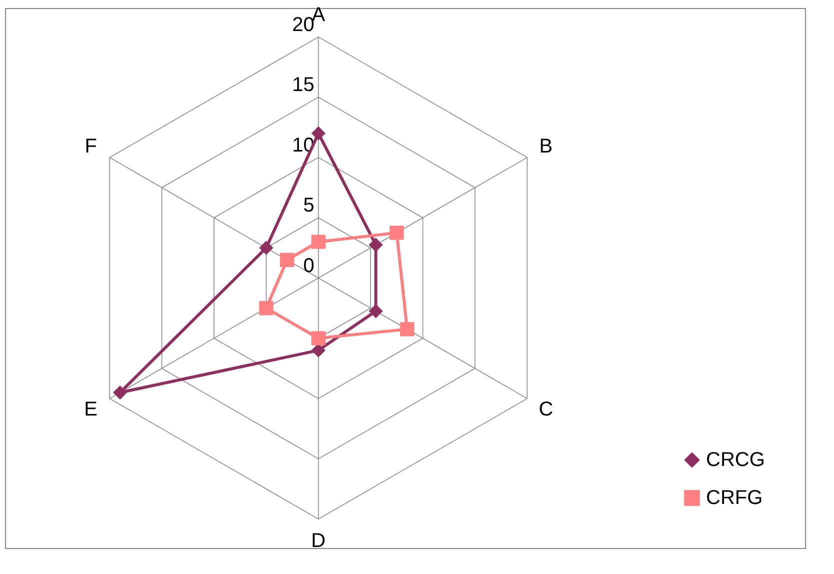 This screenshot has height=574, width=834. I want to click on legend-label: CRCG, so click(735, 460).